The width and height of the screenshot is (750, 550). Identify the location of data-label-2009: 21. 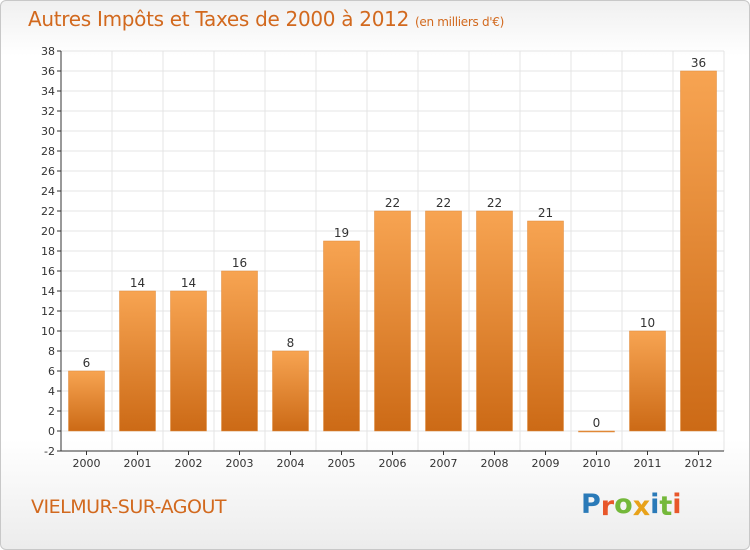
(545, 213).